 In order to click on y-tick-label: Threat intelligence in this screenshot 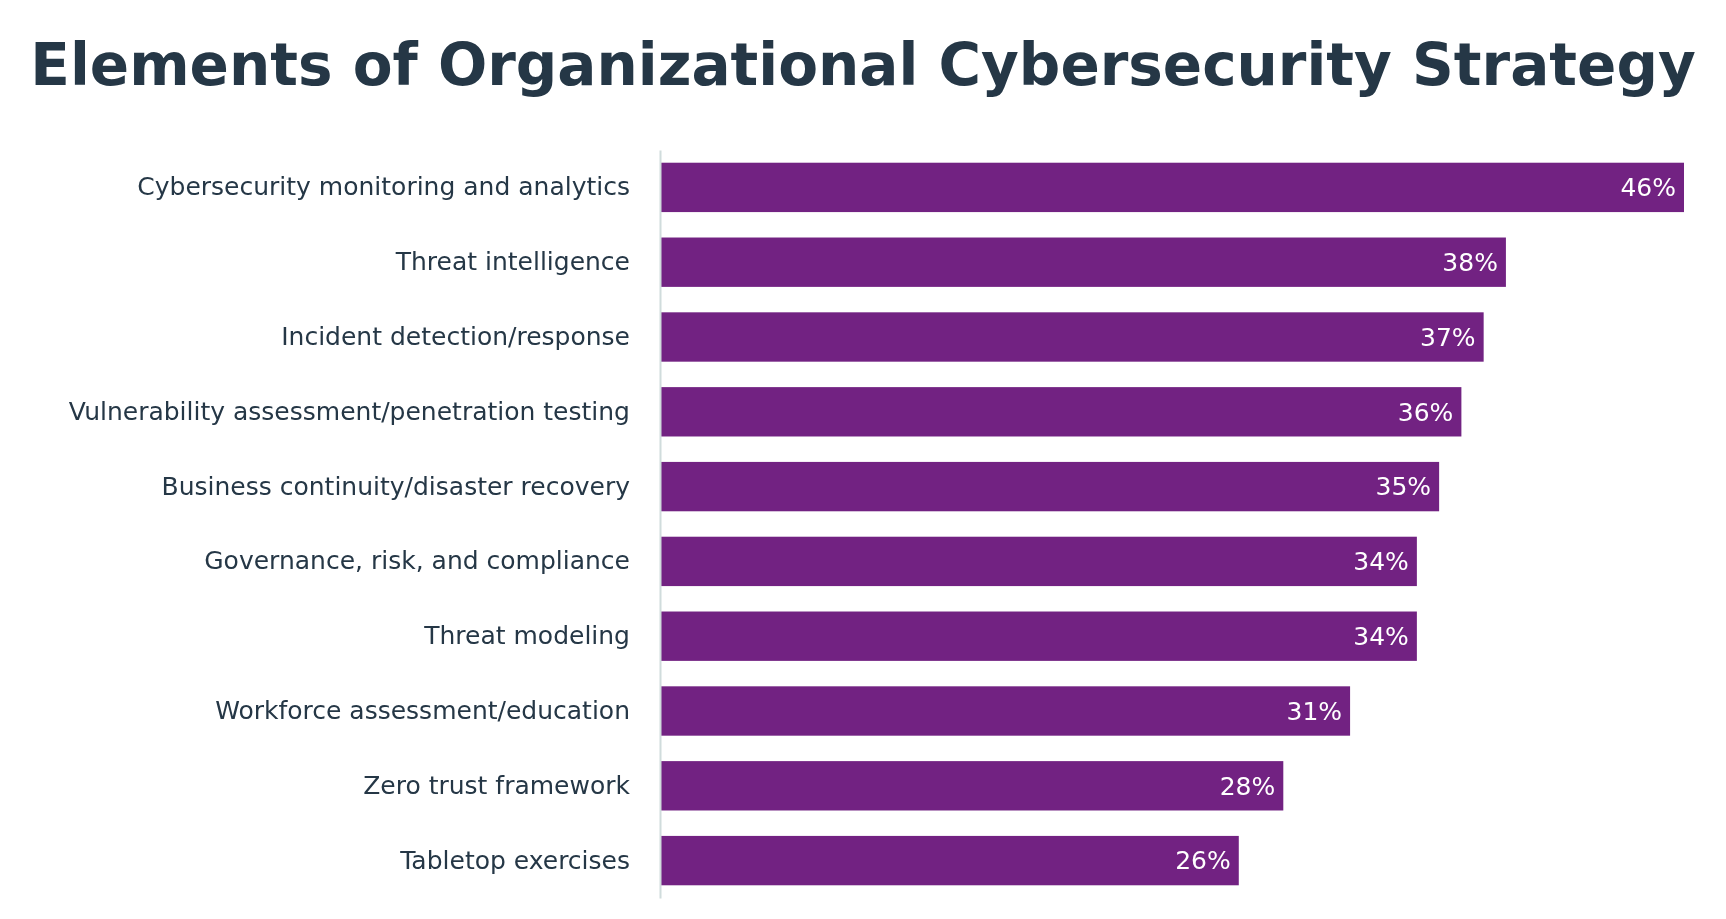, I will do `click(512, 262)`.